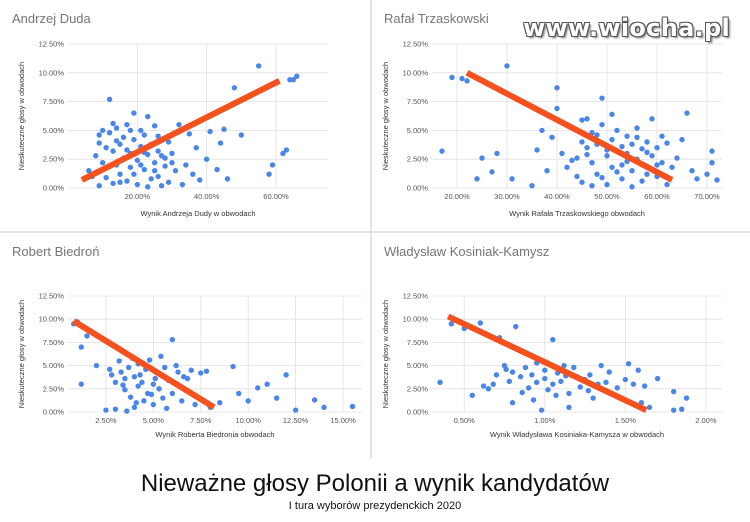  I want to click on chart-title: Robert Biedroń, so click(56, 251).